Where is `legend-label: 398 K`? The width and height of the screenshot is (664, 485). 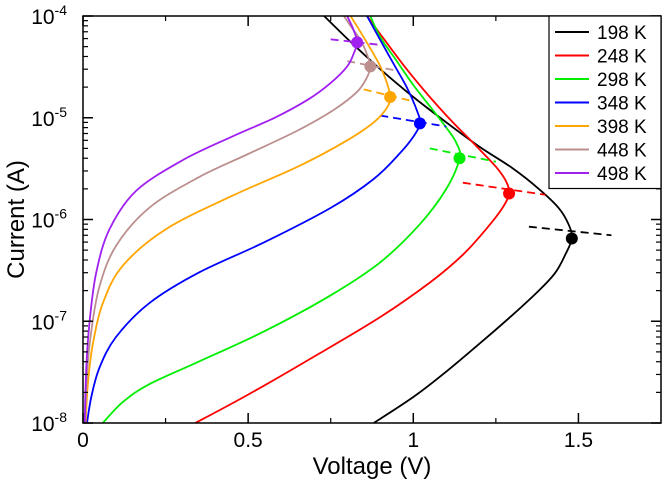 legend-label: 398 K is located at coordinates (622, 127).